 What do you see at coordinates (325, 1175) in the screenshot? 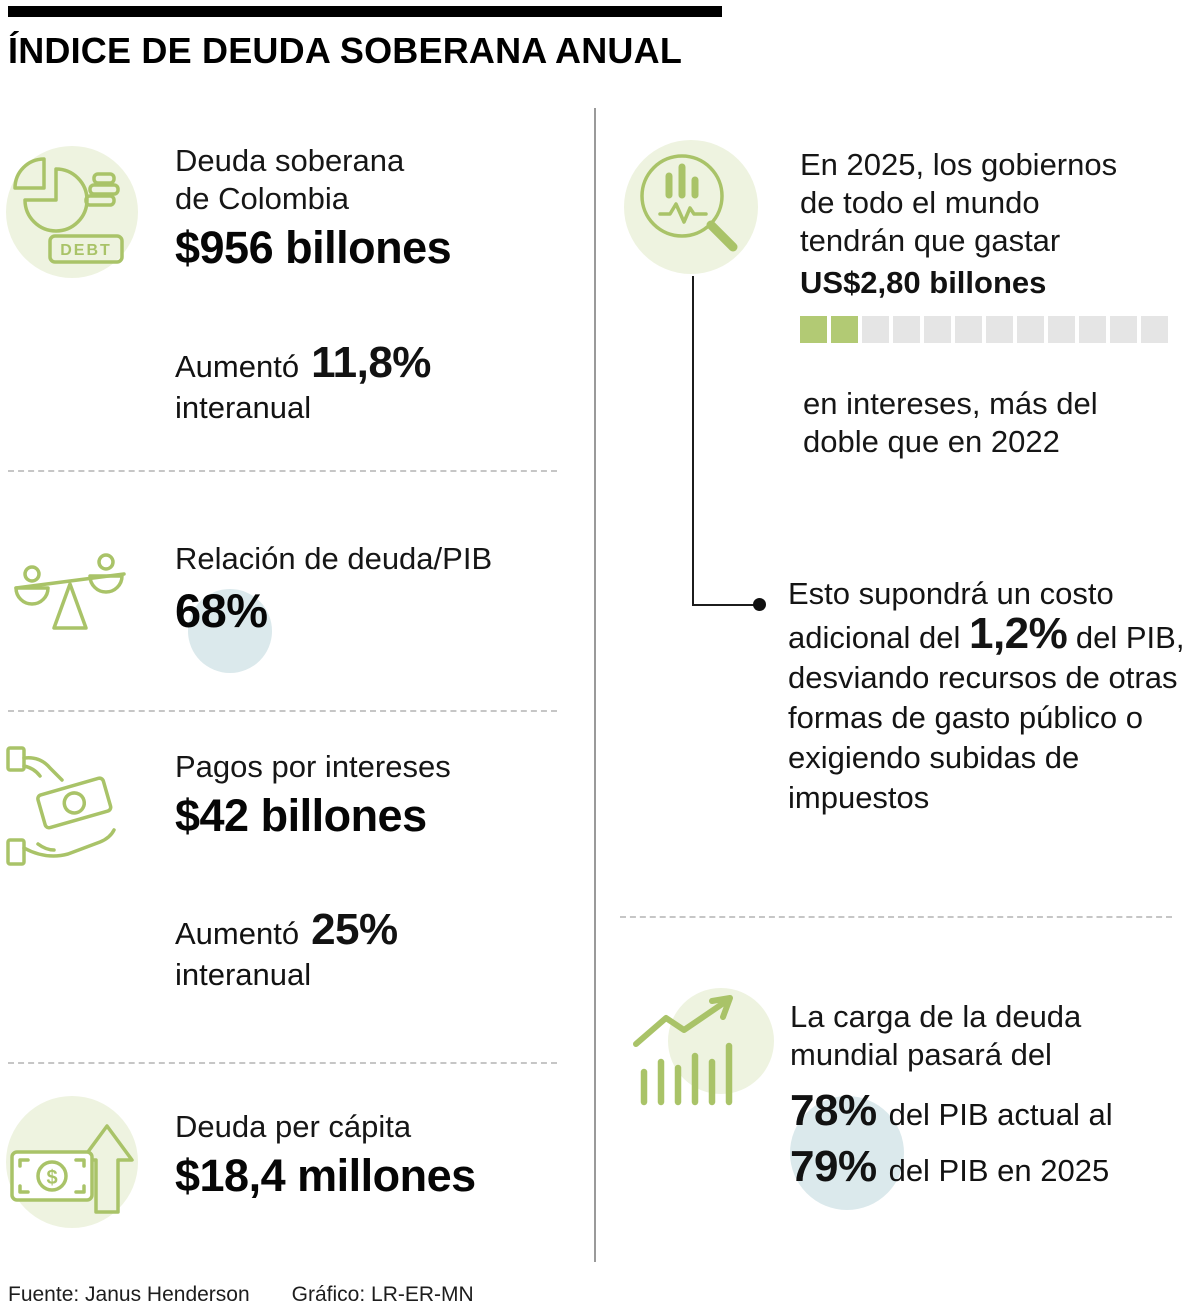
I see `per-capita-value: $18,4 millones` at bounding box center [325, 1175].